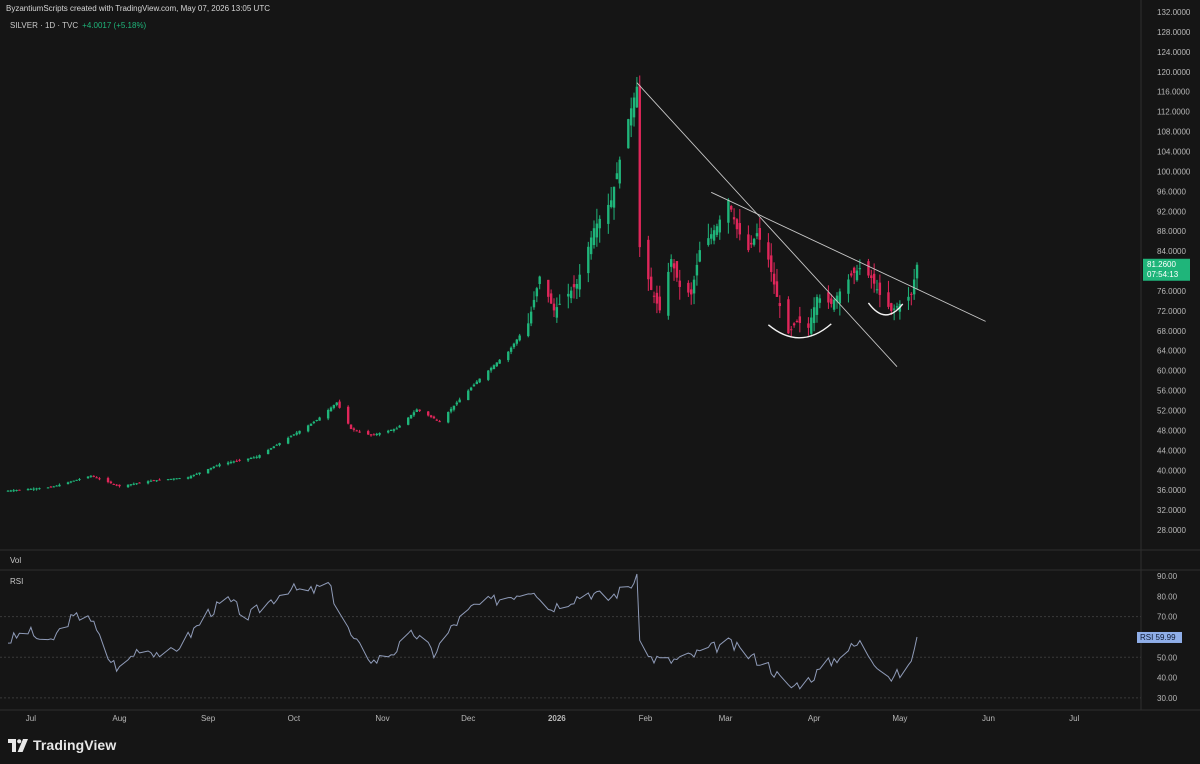 The image size is (1200, 764). Describe the element at coordinates (1167, 617) in the screenshot. I see `rsi-tick-label: 70.00` at that location.